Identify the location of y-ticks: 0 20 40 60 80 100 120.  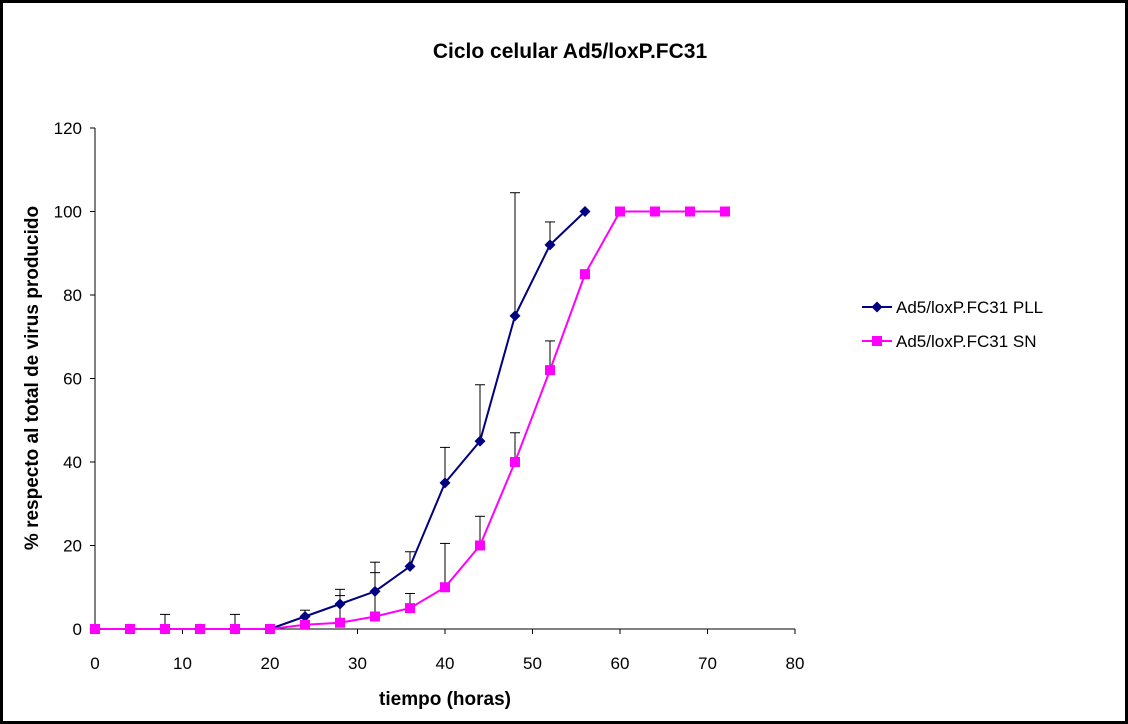
(74, 379).